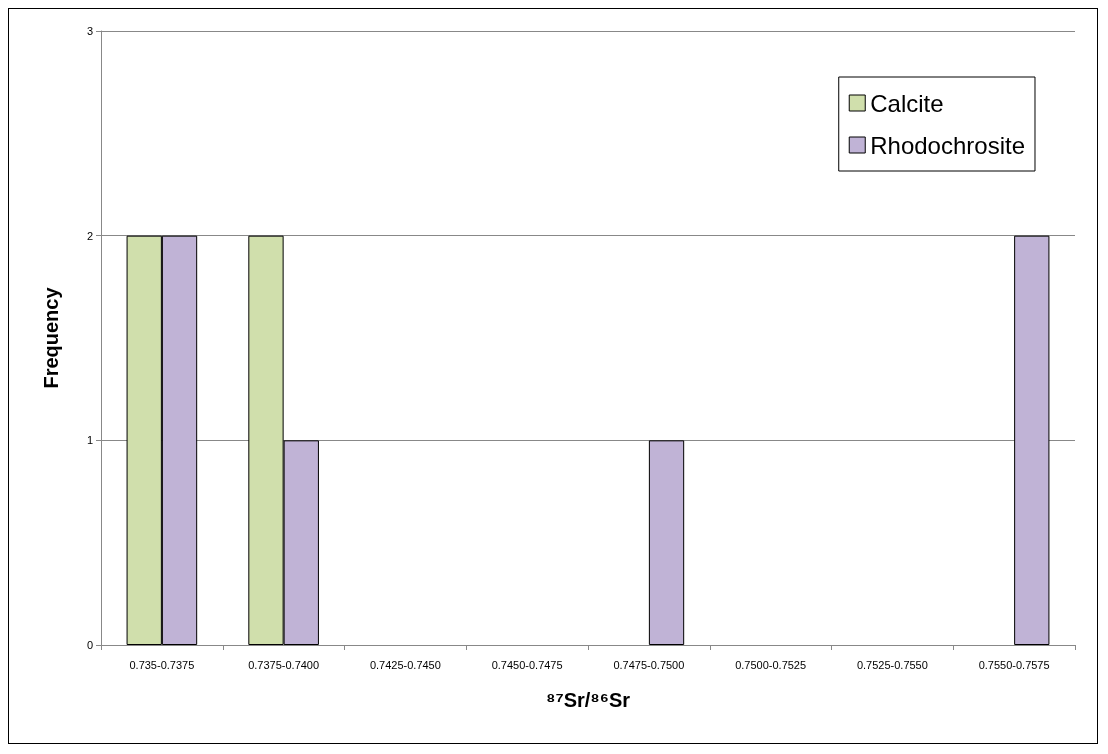 The width and height of the screenshot is (1108, 754). Describe the element at coordinates (89, 31) in the screenshot. I see `y-tick-label: 3` at that location.